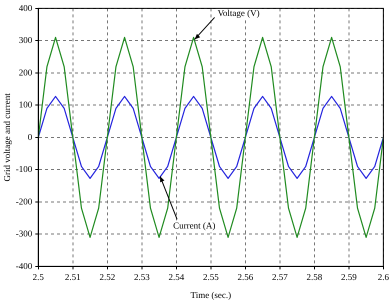 This screenshot has width=392, height=307. Describe the element at coordinates (25, 40) in the screenshot. I see `y-tick-label: 300` at that location.